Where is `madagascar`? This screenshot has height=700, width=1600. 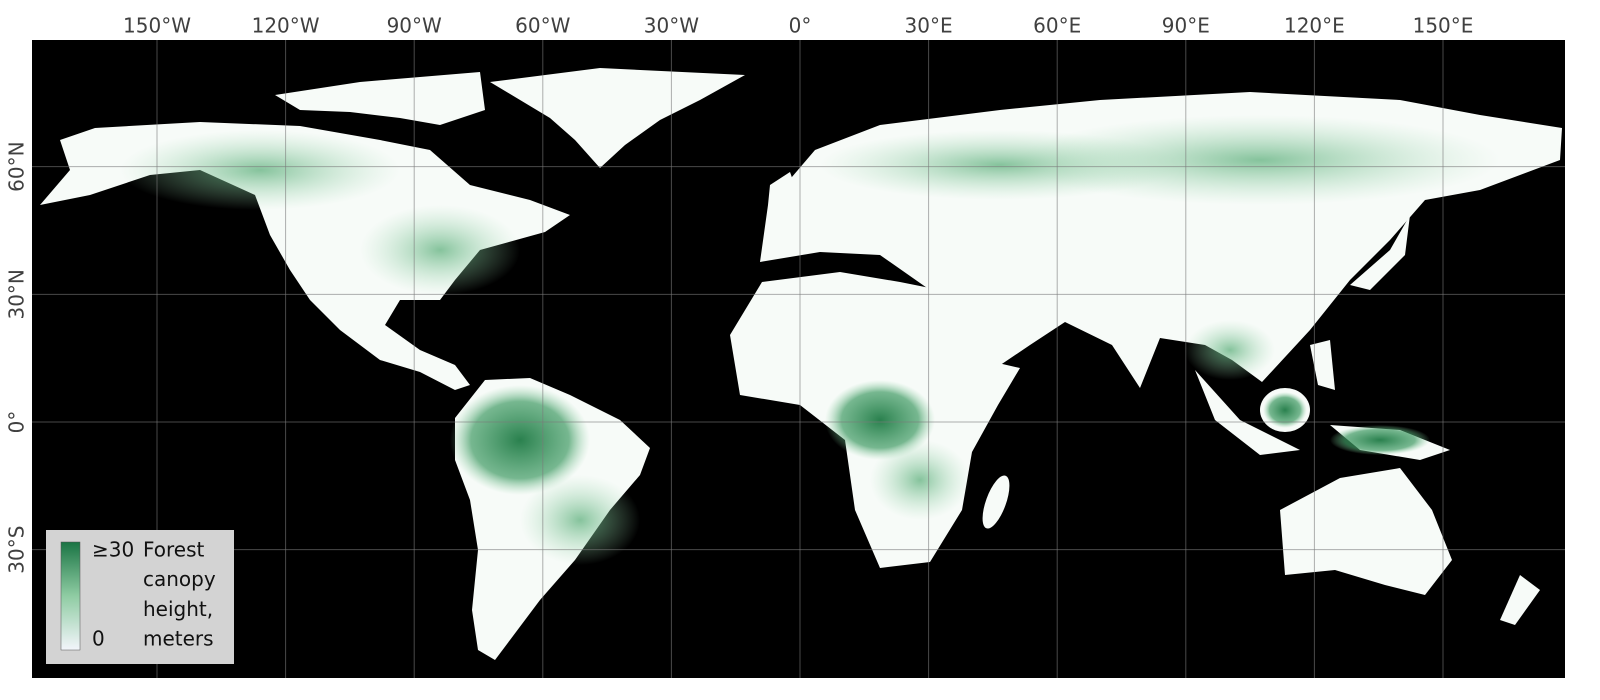
madagascar is located at coordinates (996, 502).